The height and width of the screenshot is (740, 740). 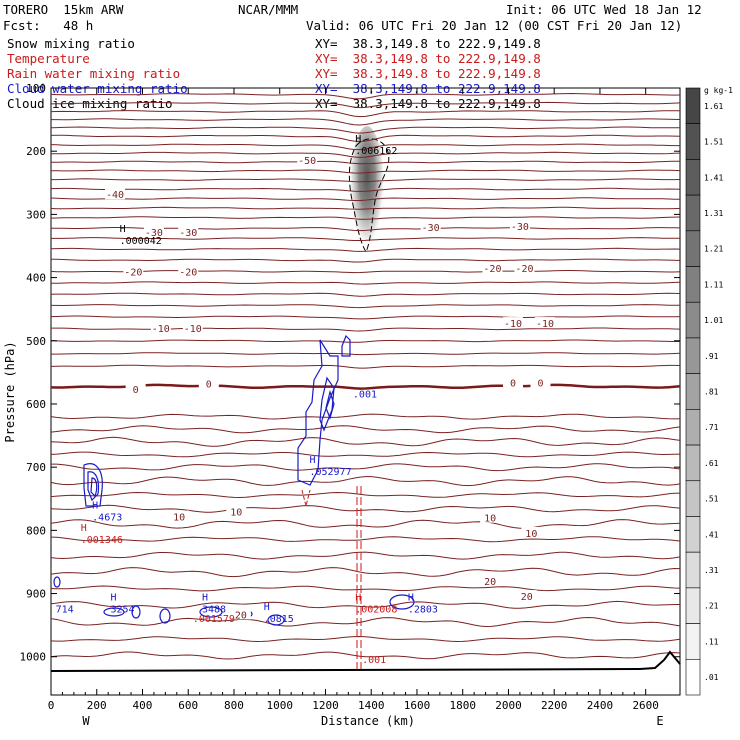 What do you see at coordinates (36, 88) in the screenshot?
I see `y-tick-label: 100` at bounding box center [36, 88].